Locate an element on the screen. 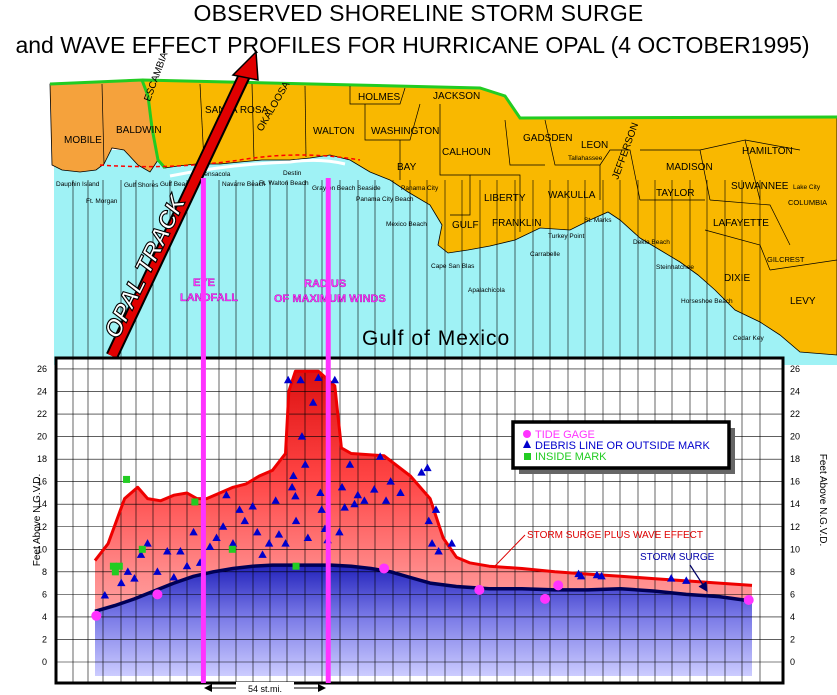 This screenshot has width=837, height=695. y-tick-left: 24 is located at coordinates (42, 392).